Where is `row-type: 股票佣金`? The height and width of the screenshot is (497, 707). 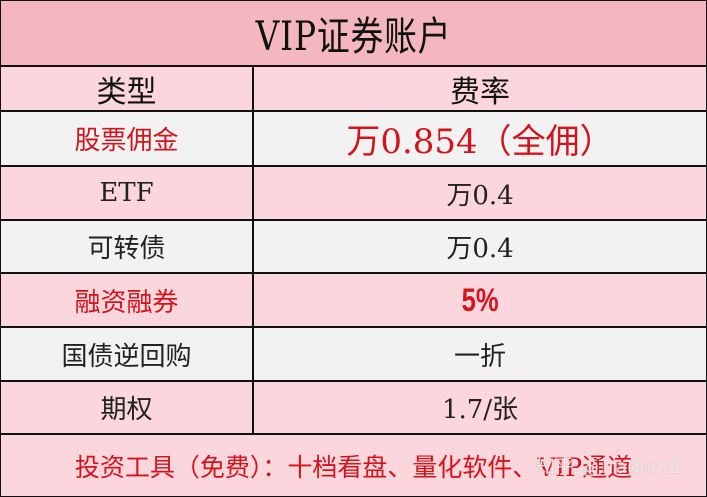 row-type: 股票佣金 is located at coordinates (127, 138).